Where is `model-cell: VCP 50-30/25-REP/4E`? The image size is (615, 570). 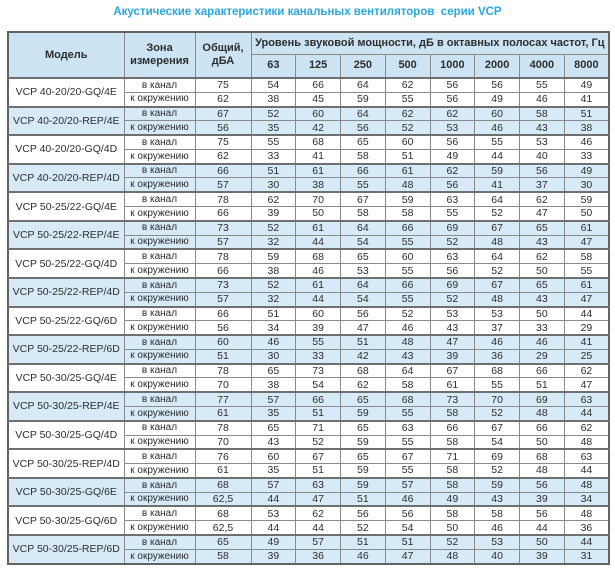
model-cell: VCP 50-30/25-REP/4E is located at coordinates (66, 406).